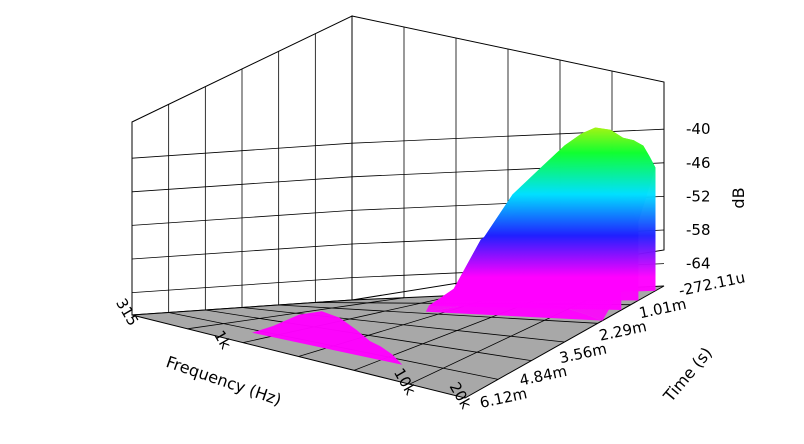  I want to click on time-tick-label: 1.01m, so click(662, 309).